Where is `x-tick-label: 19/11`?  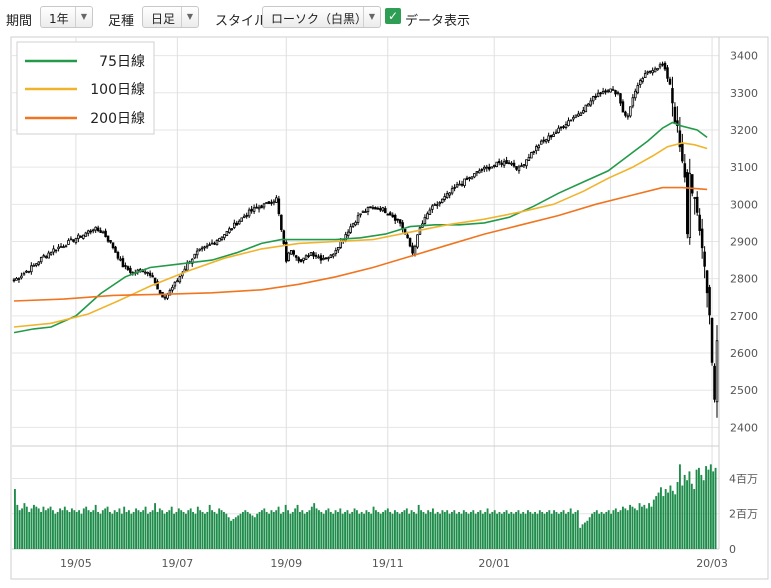
x-tick-label: 19/11 is located at coordinates (388, 563).